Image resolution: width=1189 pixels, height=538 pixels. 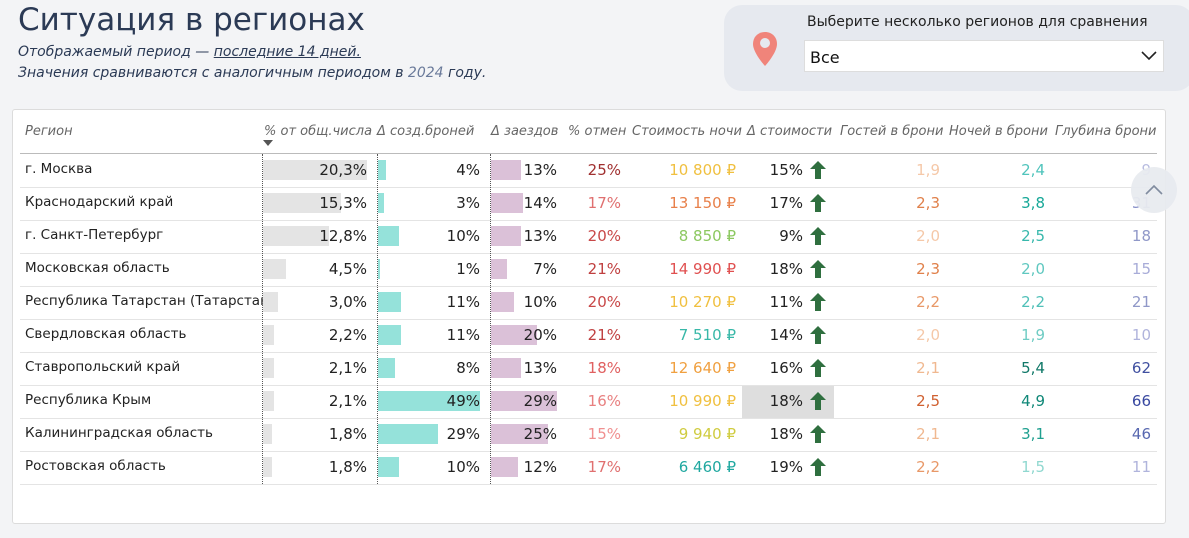 I want to click on period-line: Отображаемый период — последние 14 дней., so click(x=189, y=52).